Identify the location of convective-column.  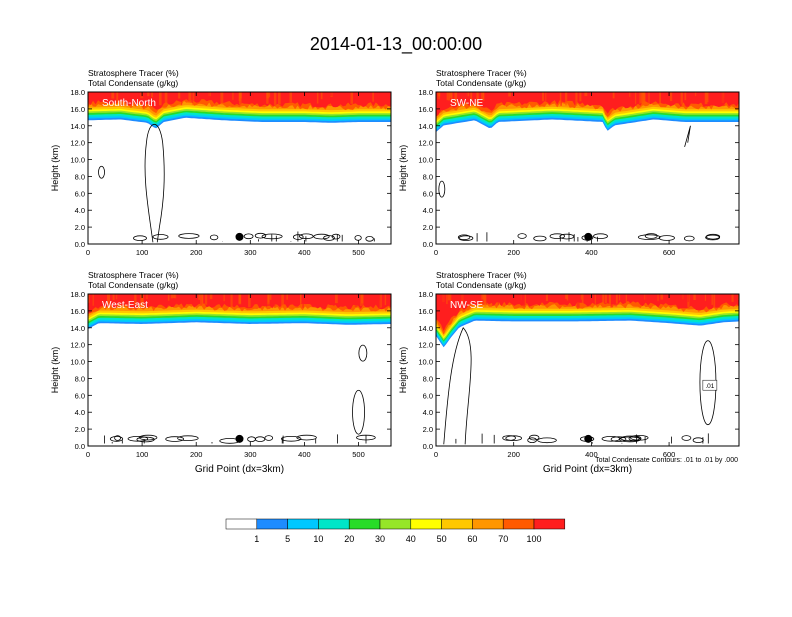
(457, 386).